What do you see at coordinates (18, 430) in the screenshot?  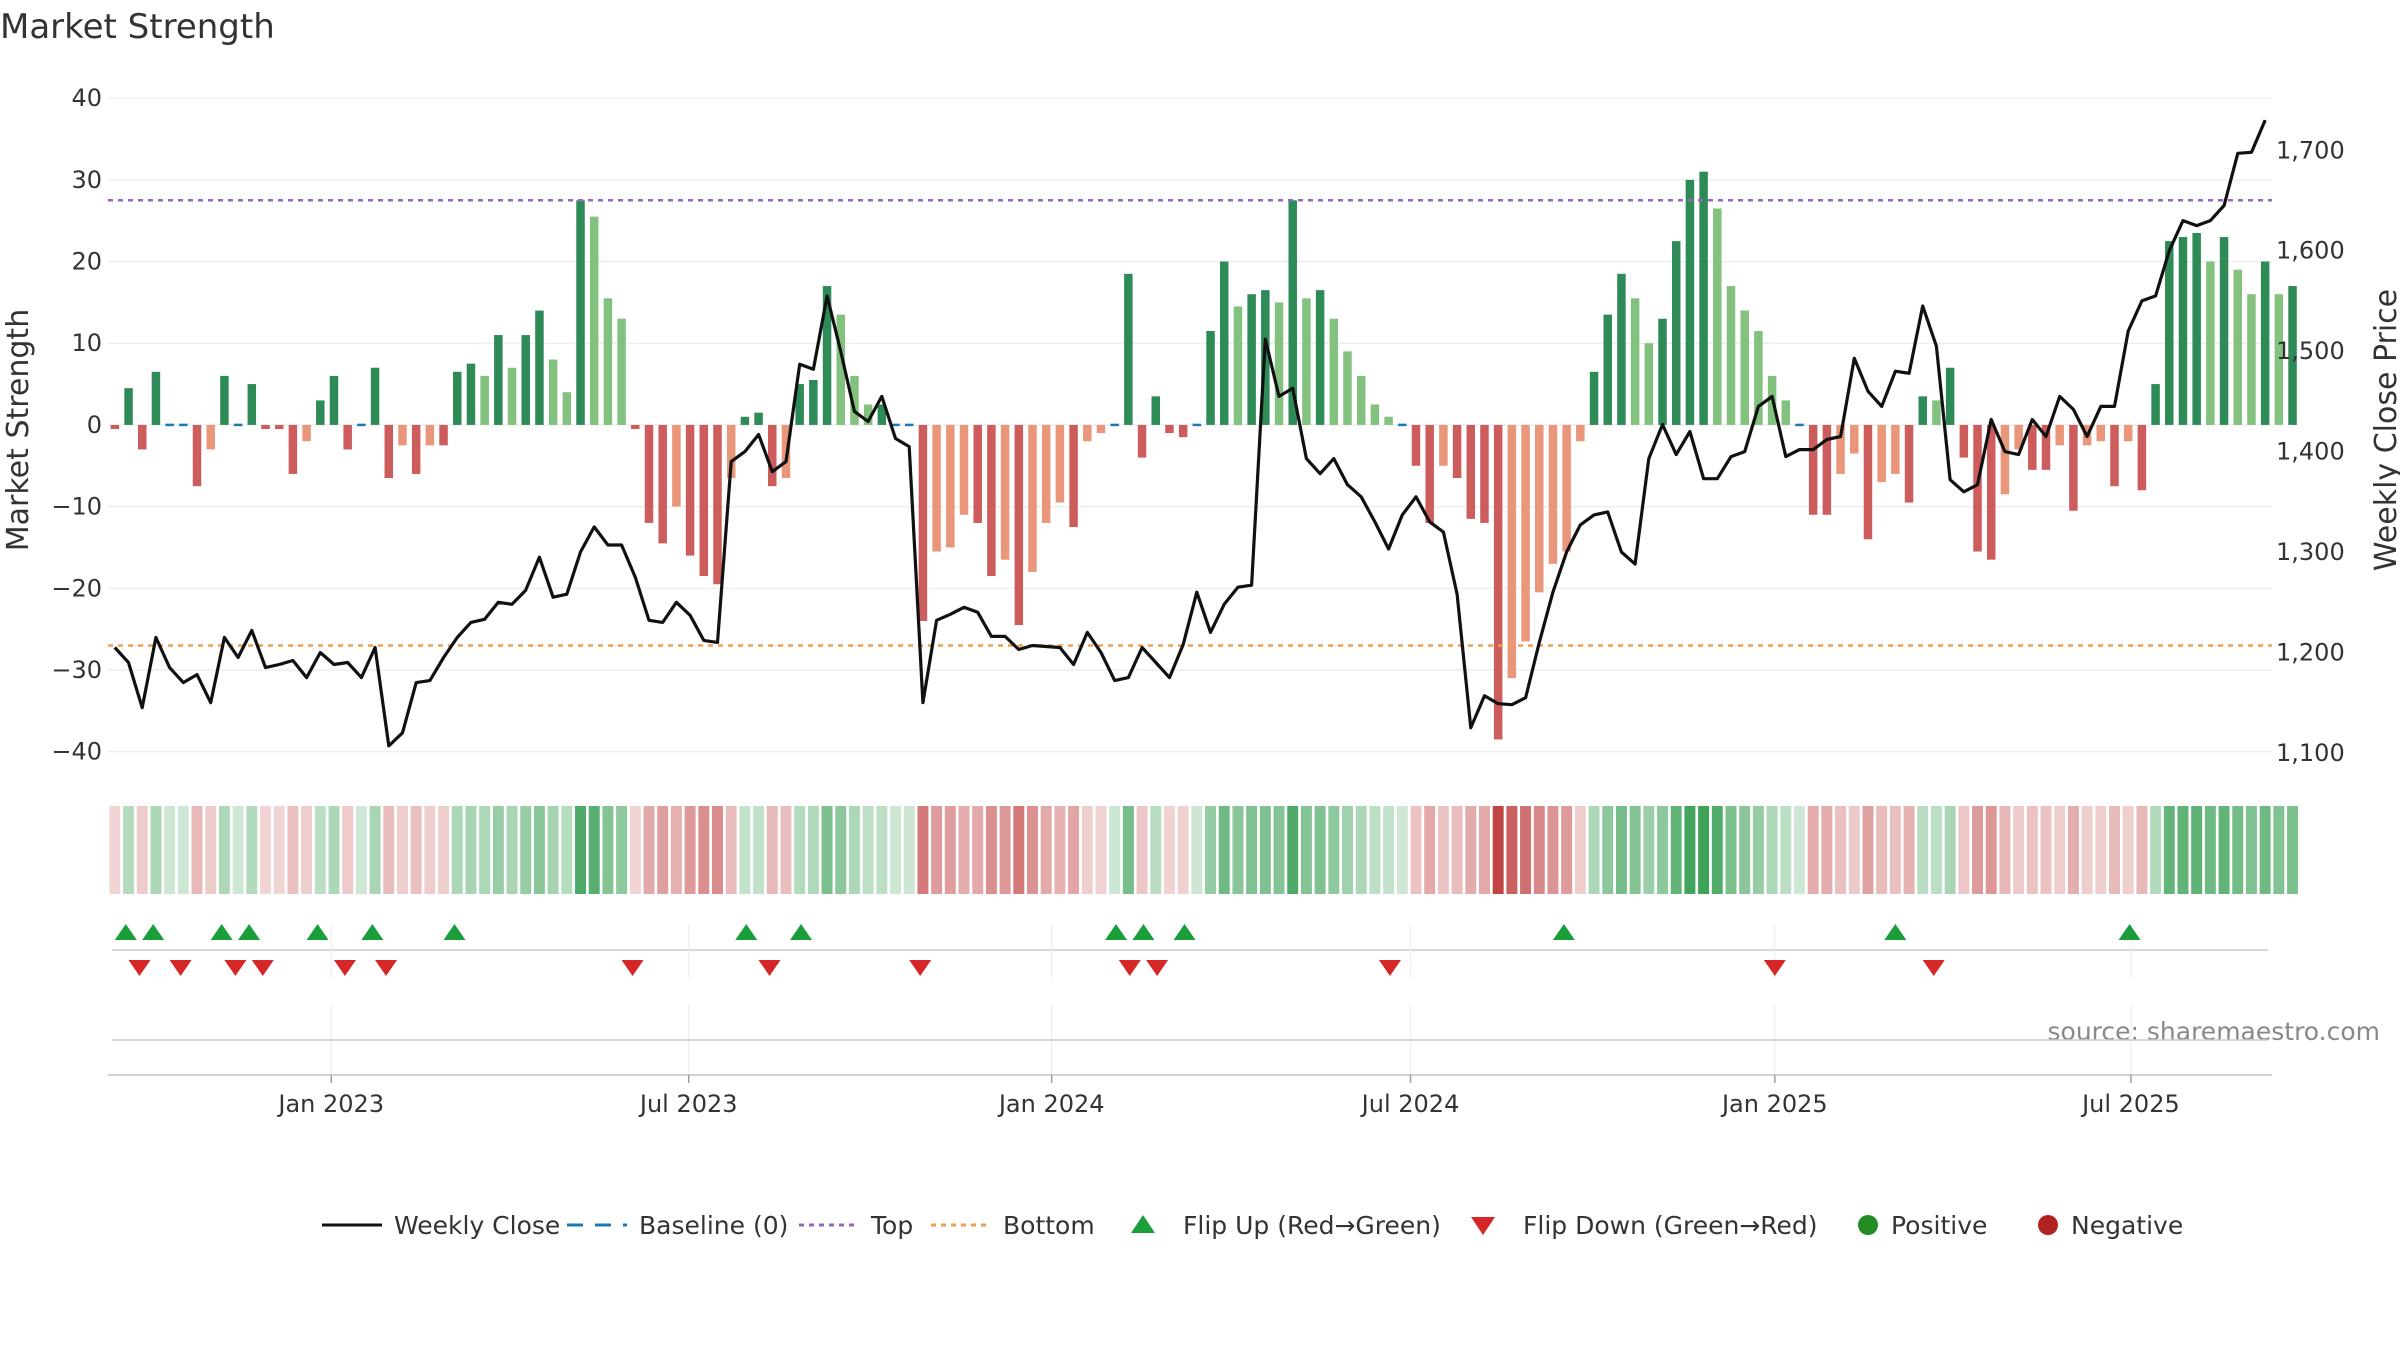 I see `y-axis-label: Market Strength` at bounding box center [18, 430].